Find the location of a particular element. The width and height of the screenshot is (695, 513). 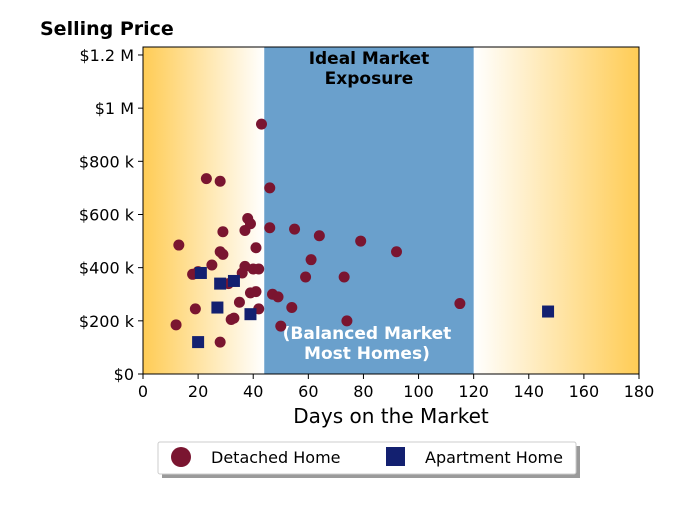

y-tick-label: $600 k is located at coordinates (107, 214).